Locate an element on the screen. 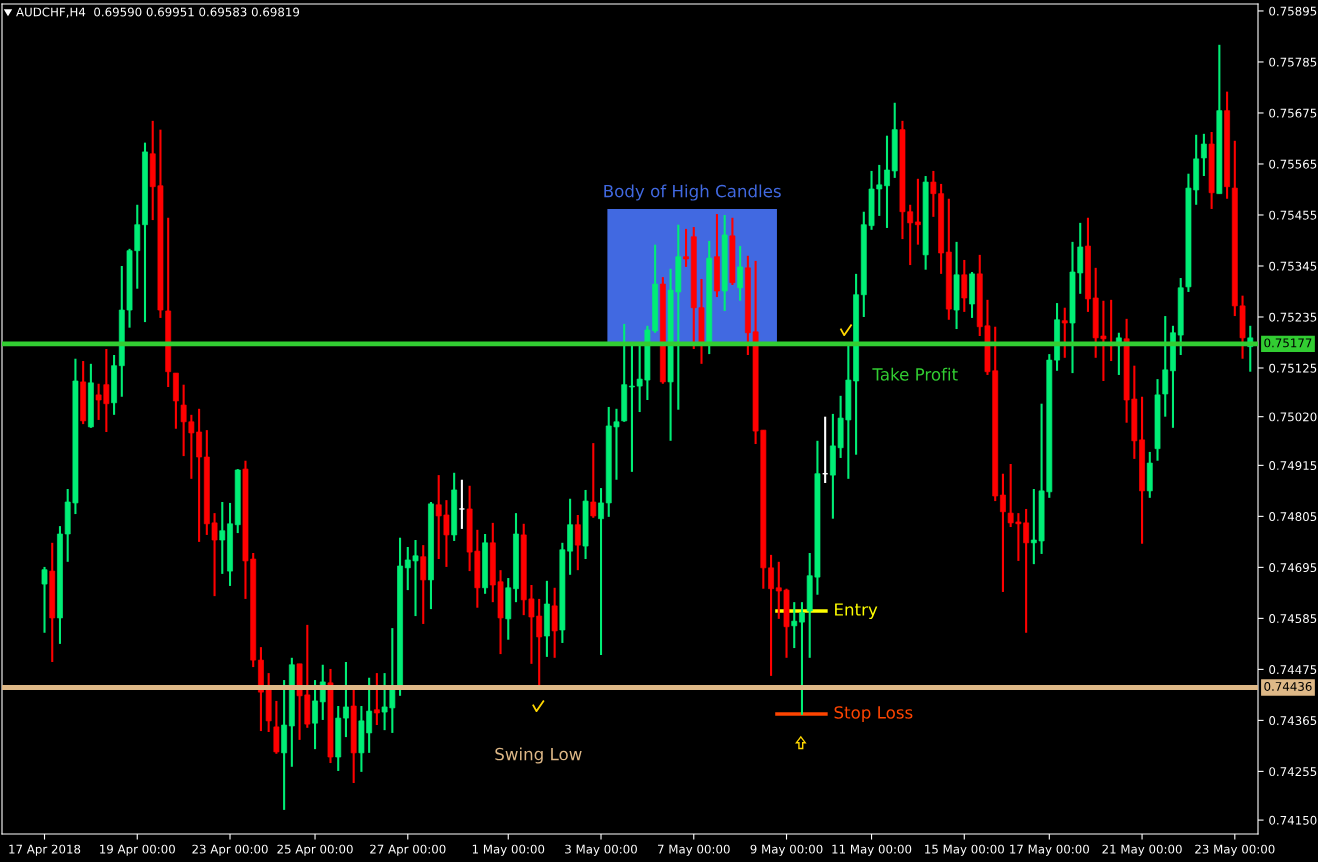 This screenshot has width=1318, height=862. y-tick-label: 0.75345 is located at coordinates (1293, 266).